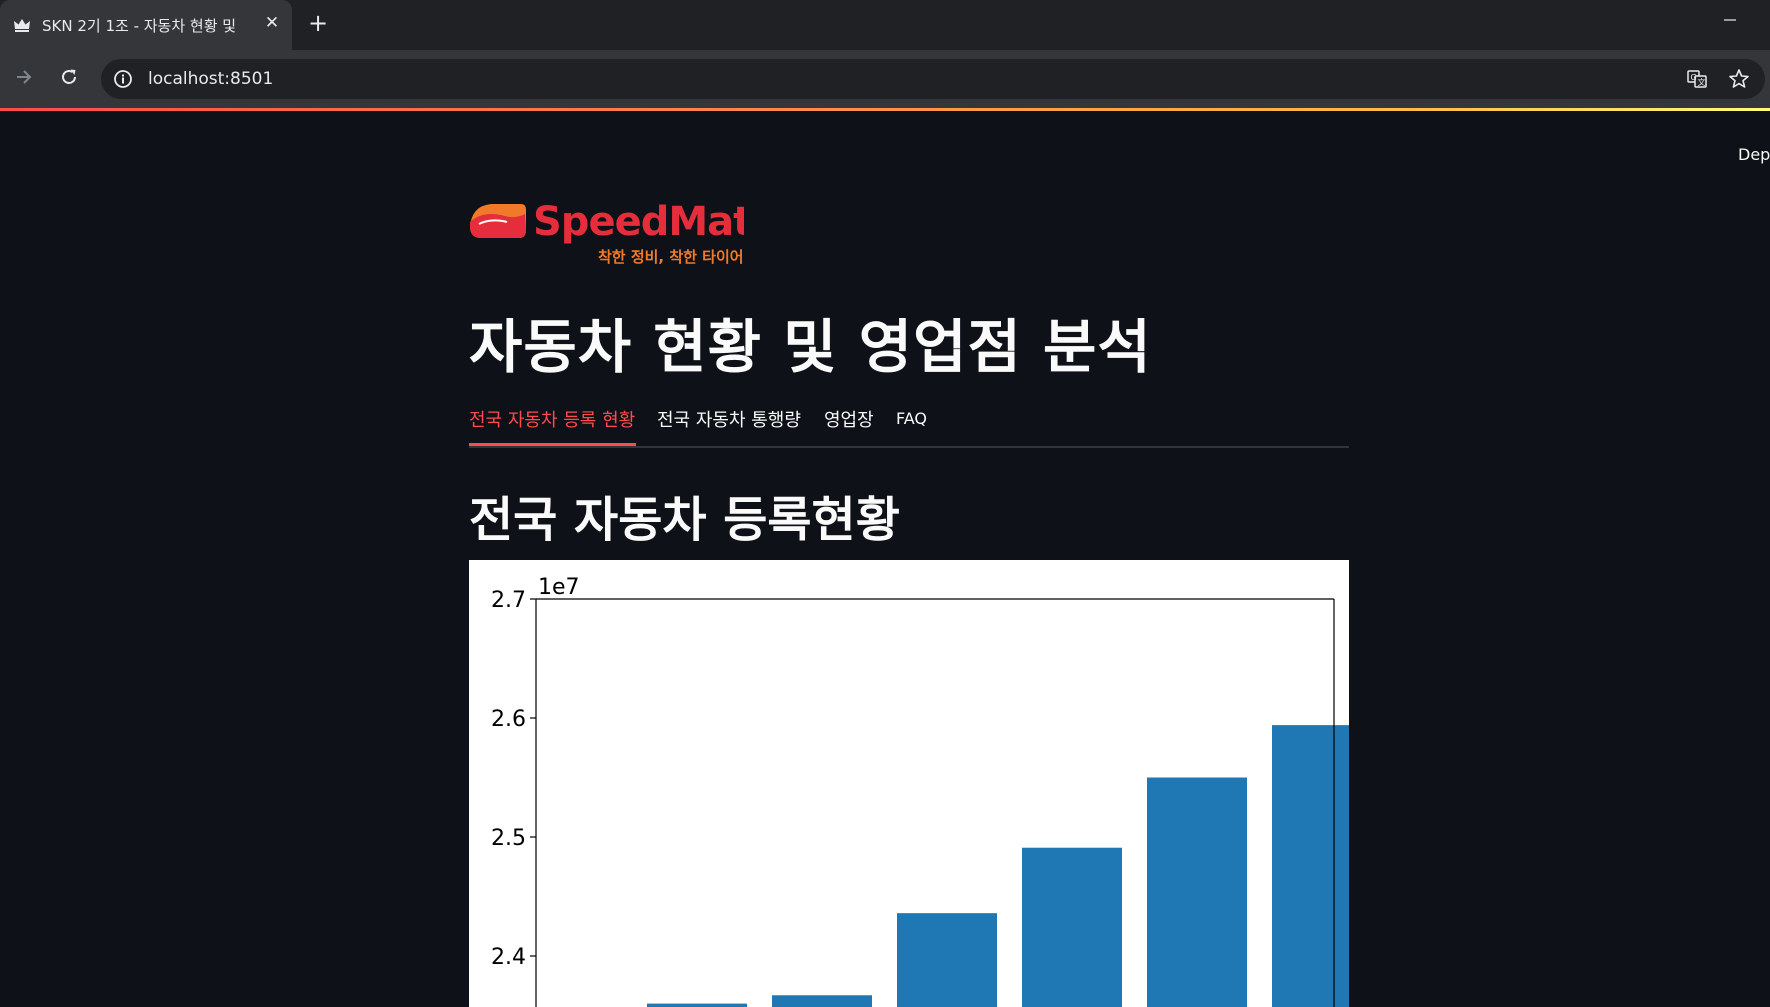  I want to click on svg-text: 착한 정비, 착한 타이어, so click(671, 257).